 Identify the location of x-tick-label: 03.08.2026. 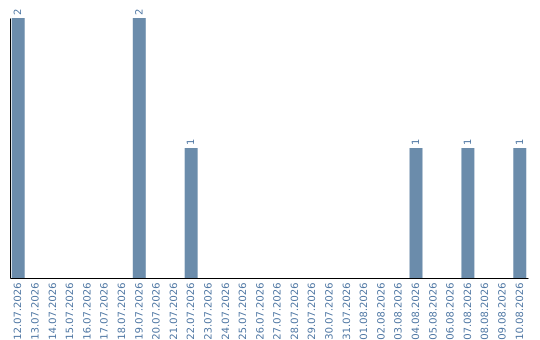
(399, 311).